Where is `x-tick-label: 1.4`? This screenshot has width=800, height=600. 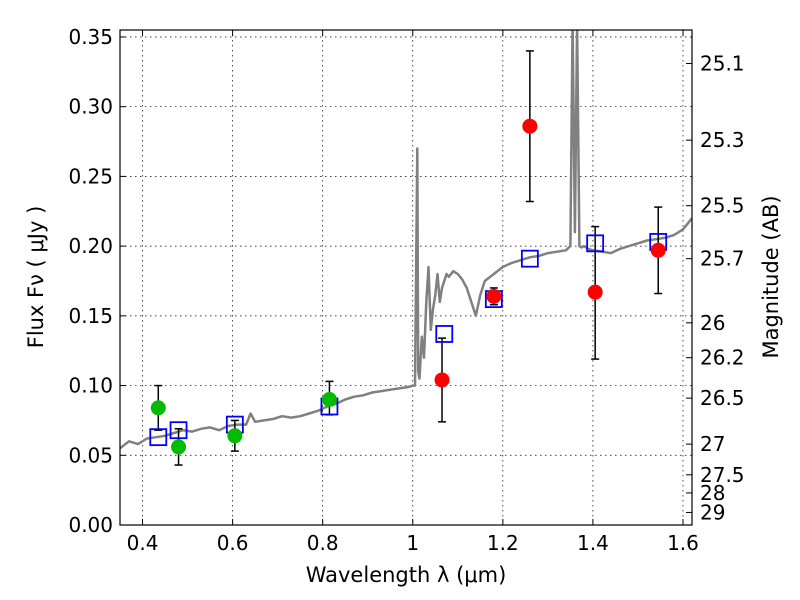 x-tick-label: 1.4 is located at coordinates (593, 543).